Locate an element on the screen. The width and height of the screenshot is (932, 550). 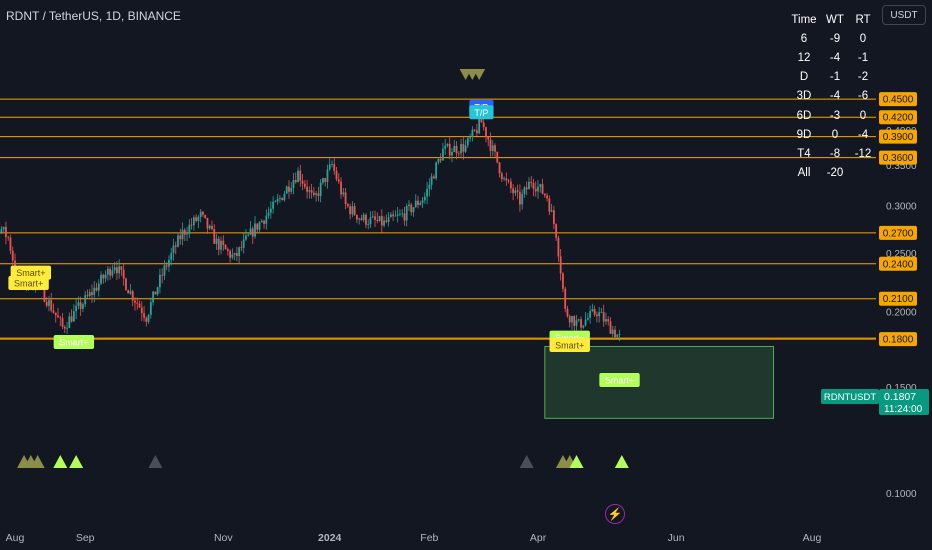
signal-marker: T/P is located at coordinates (481, 112).